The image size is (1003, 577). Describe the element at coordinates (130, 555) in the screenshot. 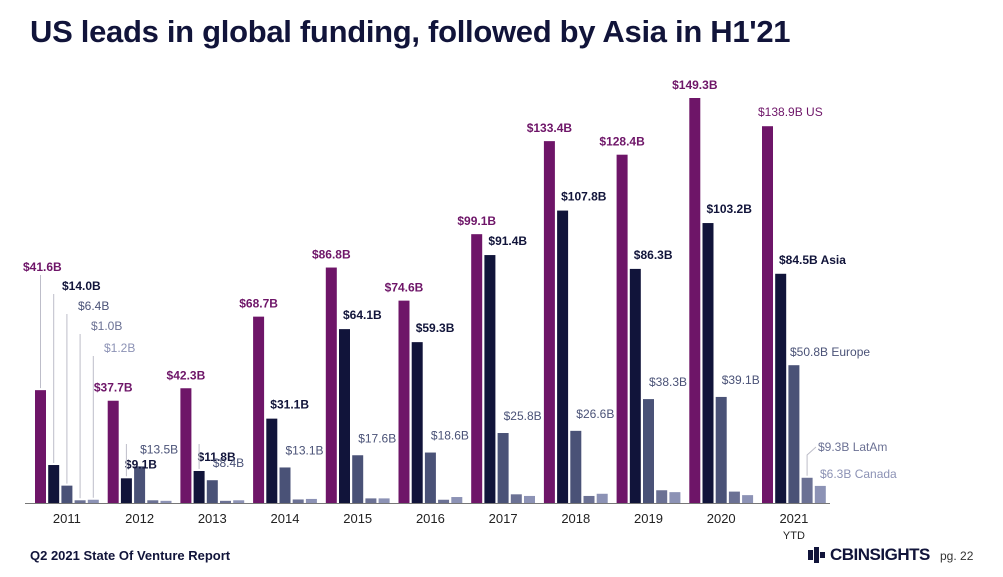

I see `report-name: Q2 2021 State Of Venture Report` at that location.